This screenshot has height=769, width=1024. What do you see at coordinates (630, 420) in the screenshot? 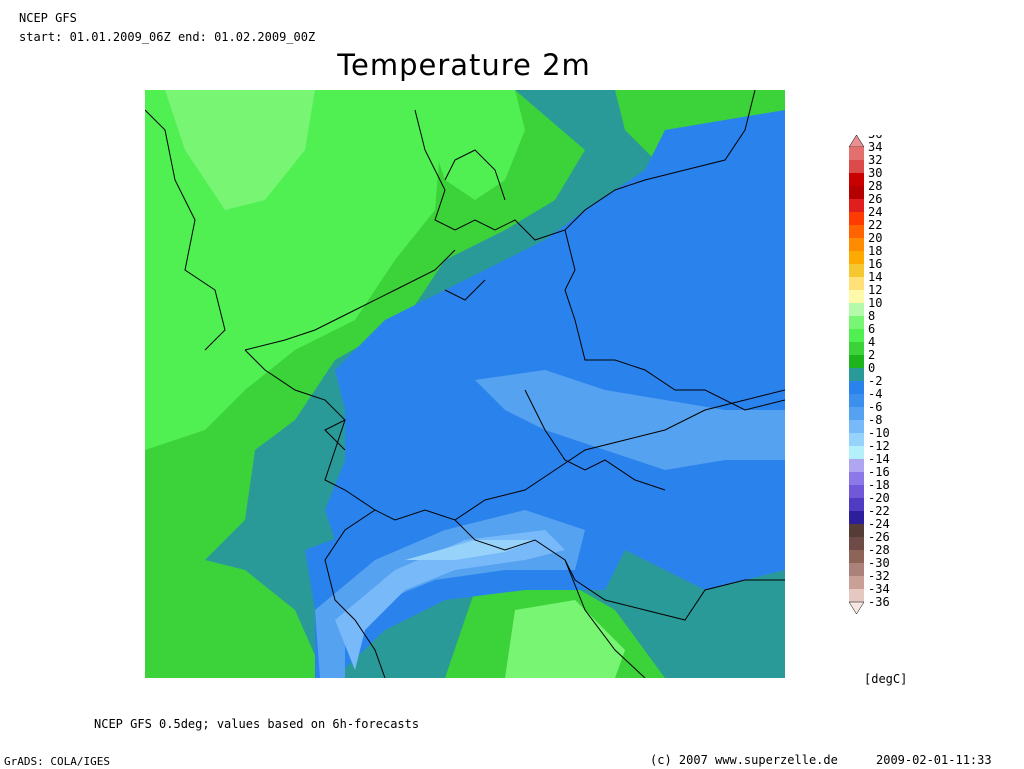
I see `temperature-field-minus4` at bounding box center [630, 420].